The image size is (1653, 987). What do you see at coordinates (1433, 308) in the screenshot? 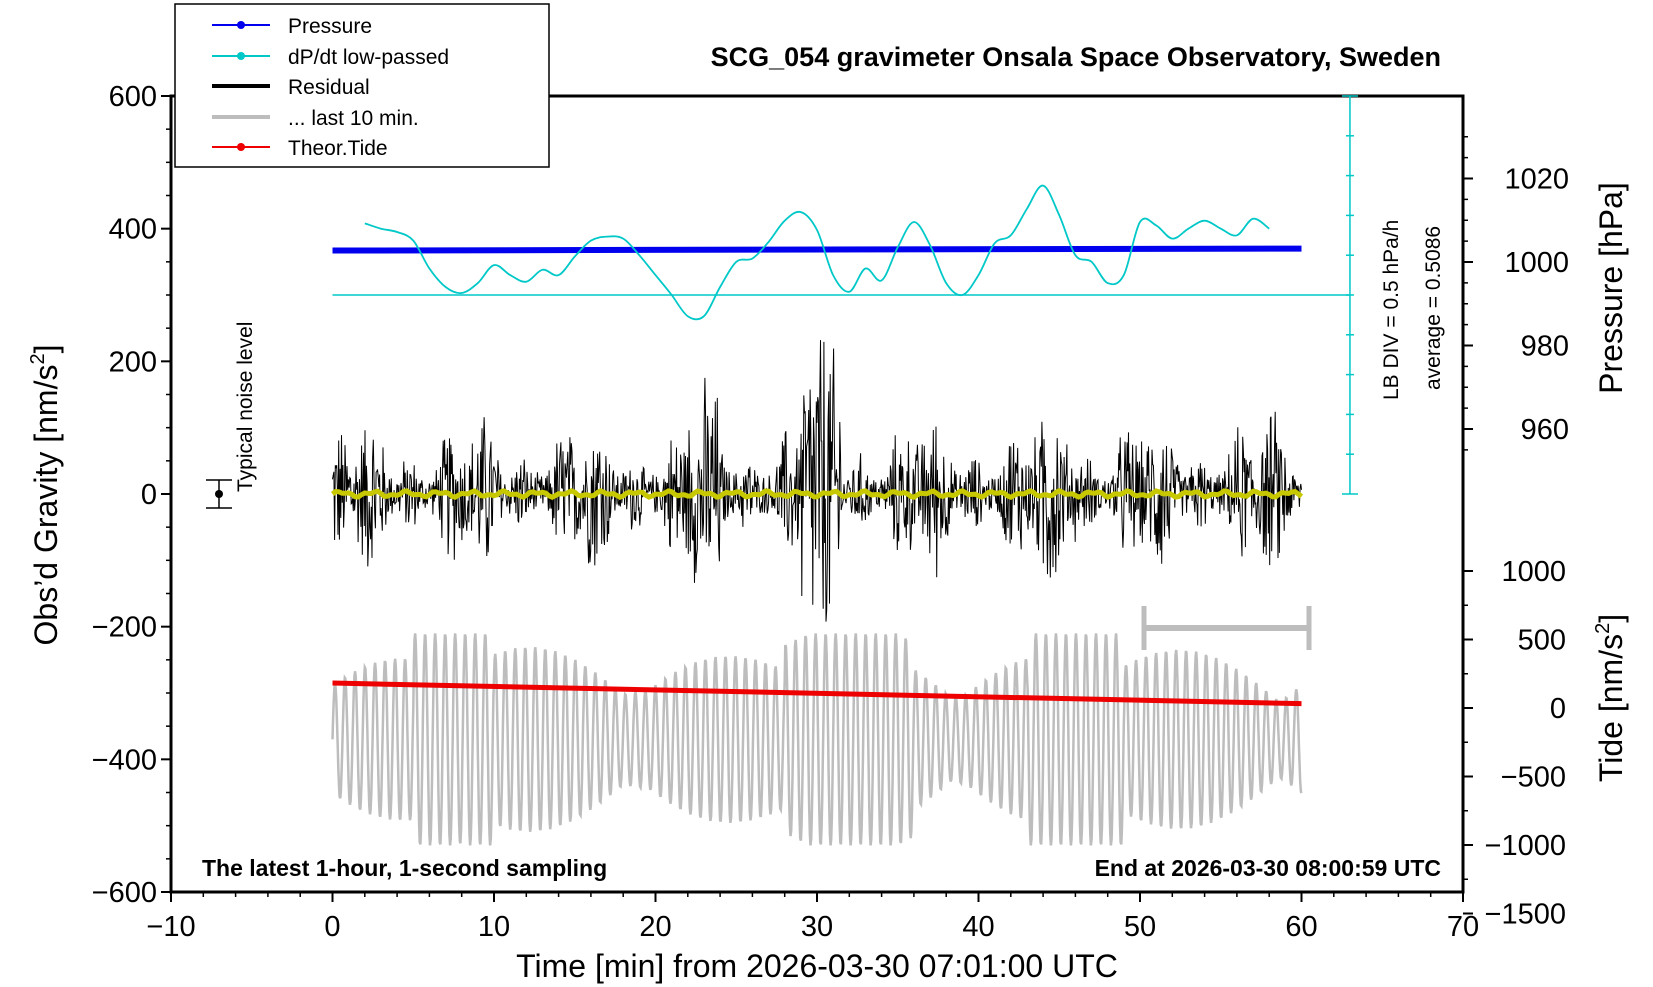
I see `pressure-average-label: average = 0.5086` at bounding box center [1433, 308].